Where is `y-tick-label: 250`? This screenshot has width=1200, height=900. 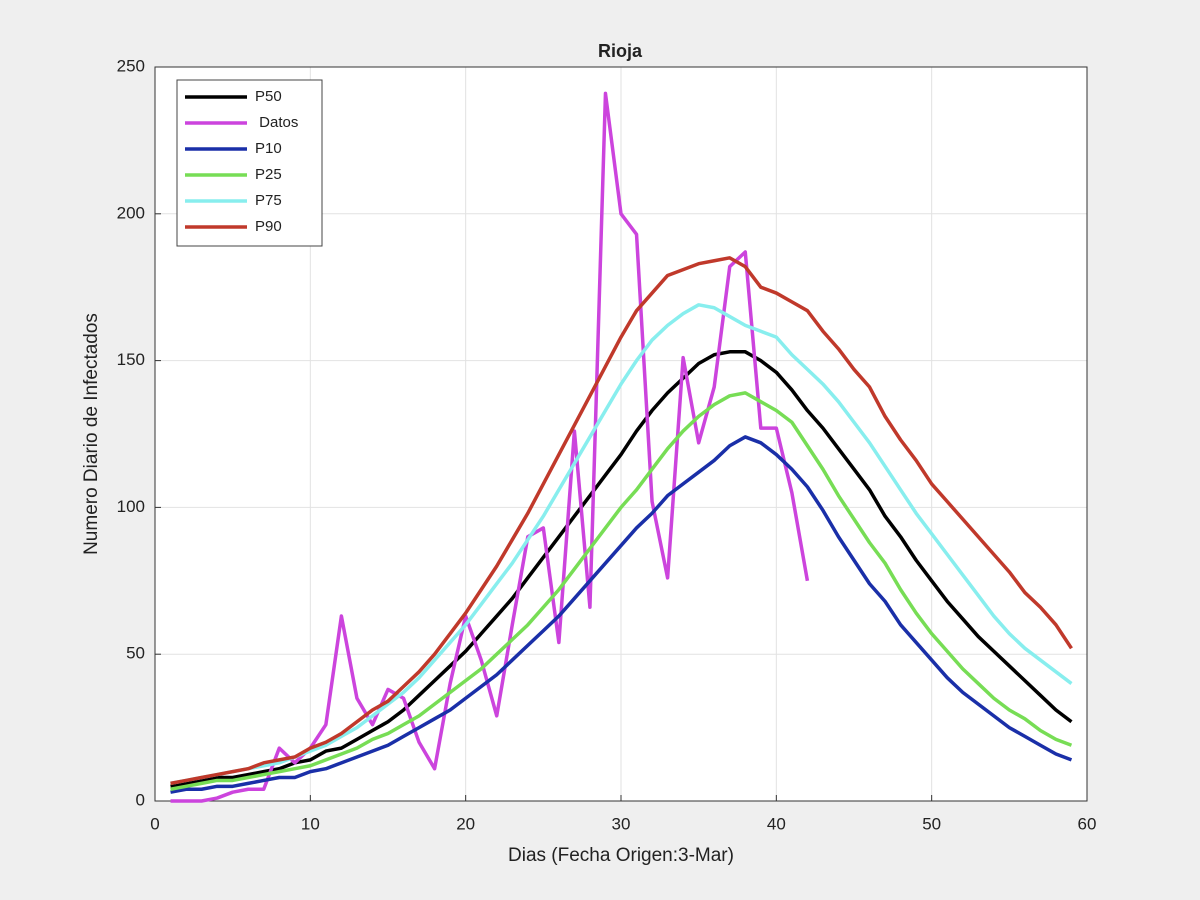
y-tick-label: 250 is located at coordinates (131, 65).